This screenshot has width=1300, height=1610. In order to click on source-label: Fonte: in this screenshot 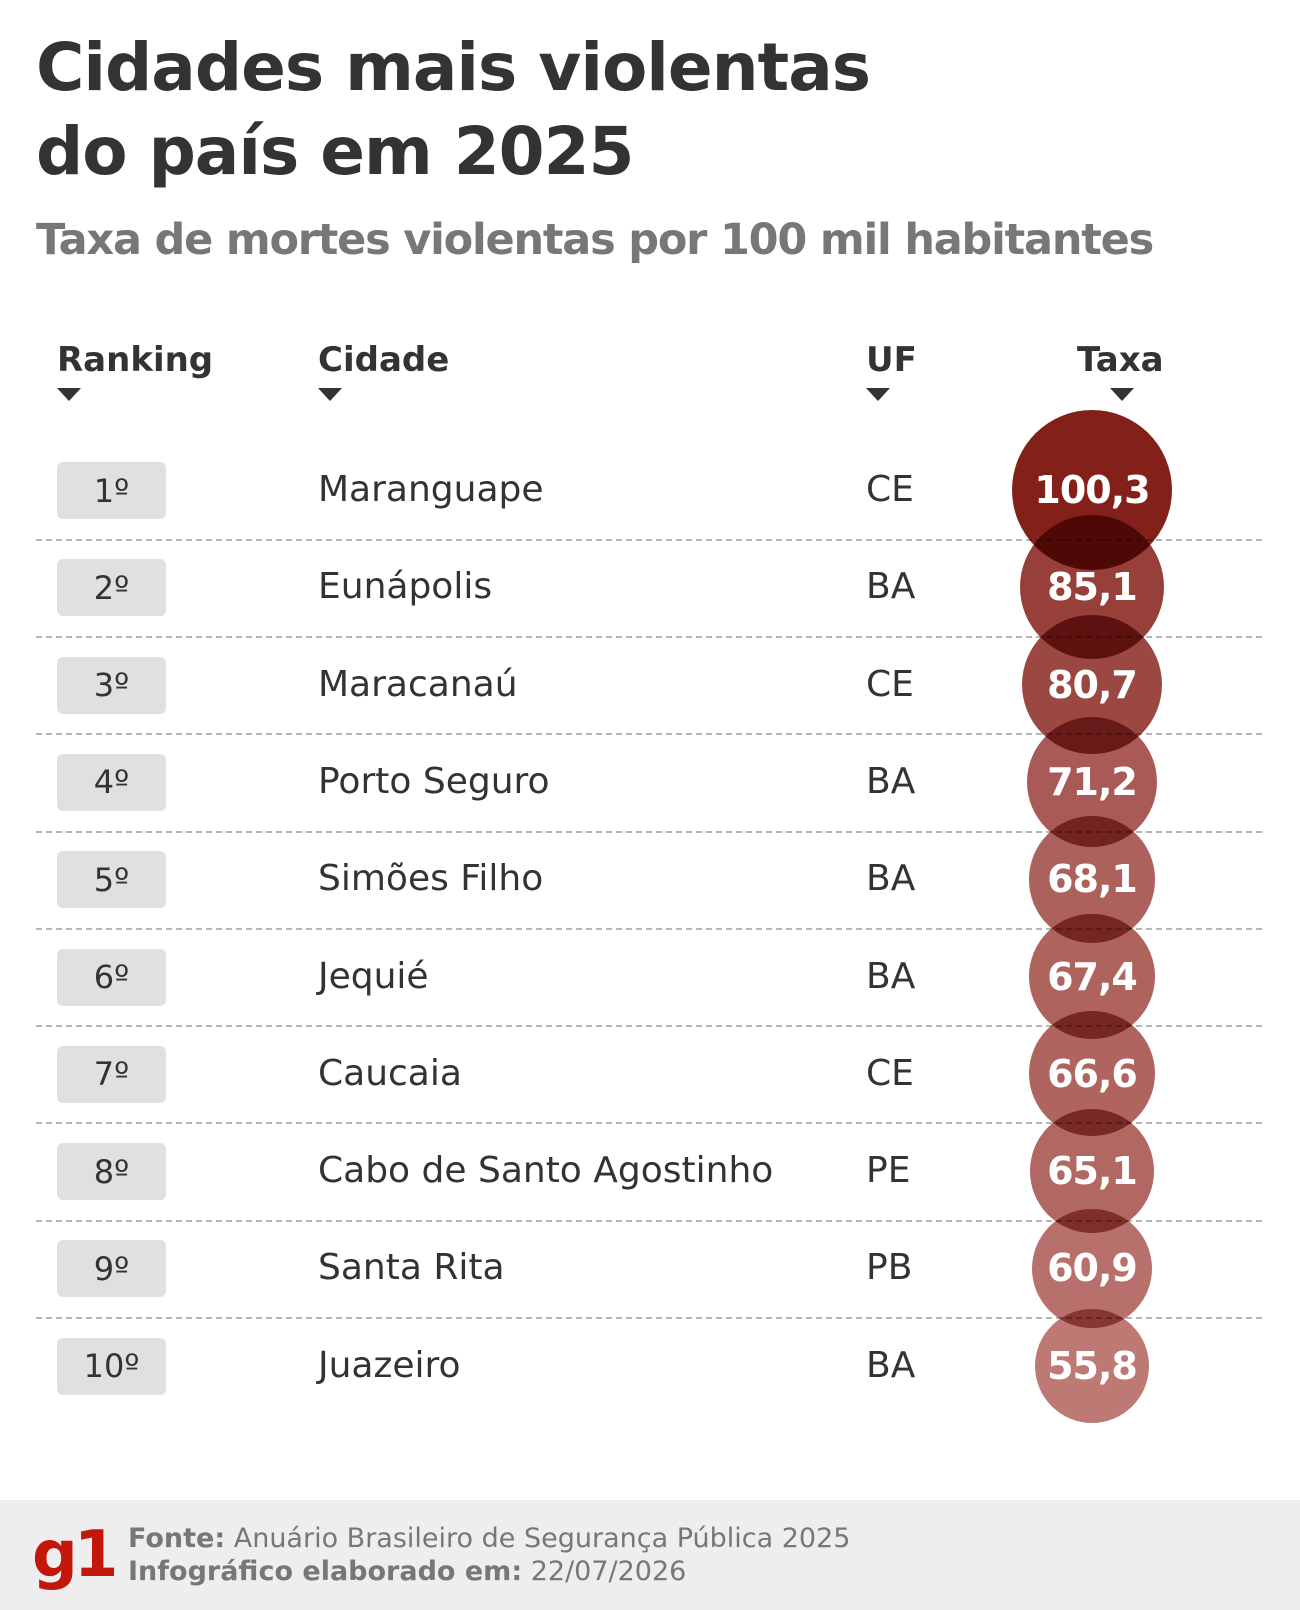, I will do `click(177, 1538)`.